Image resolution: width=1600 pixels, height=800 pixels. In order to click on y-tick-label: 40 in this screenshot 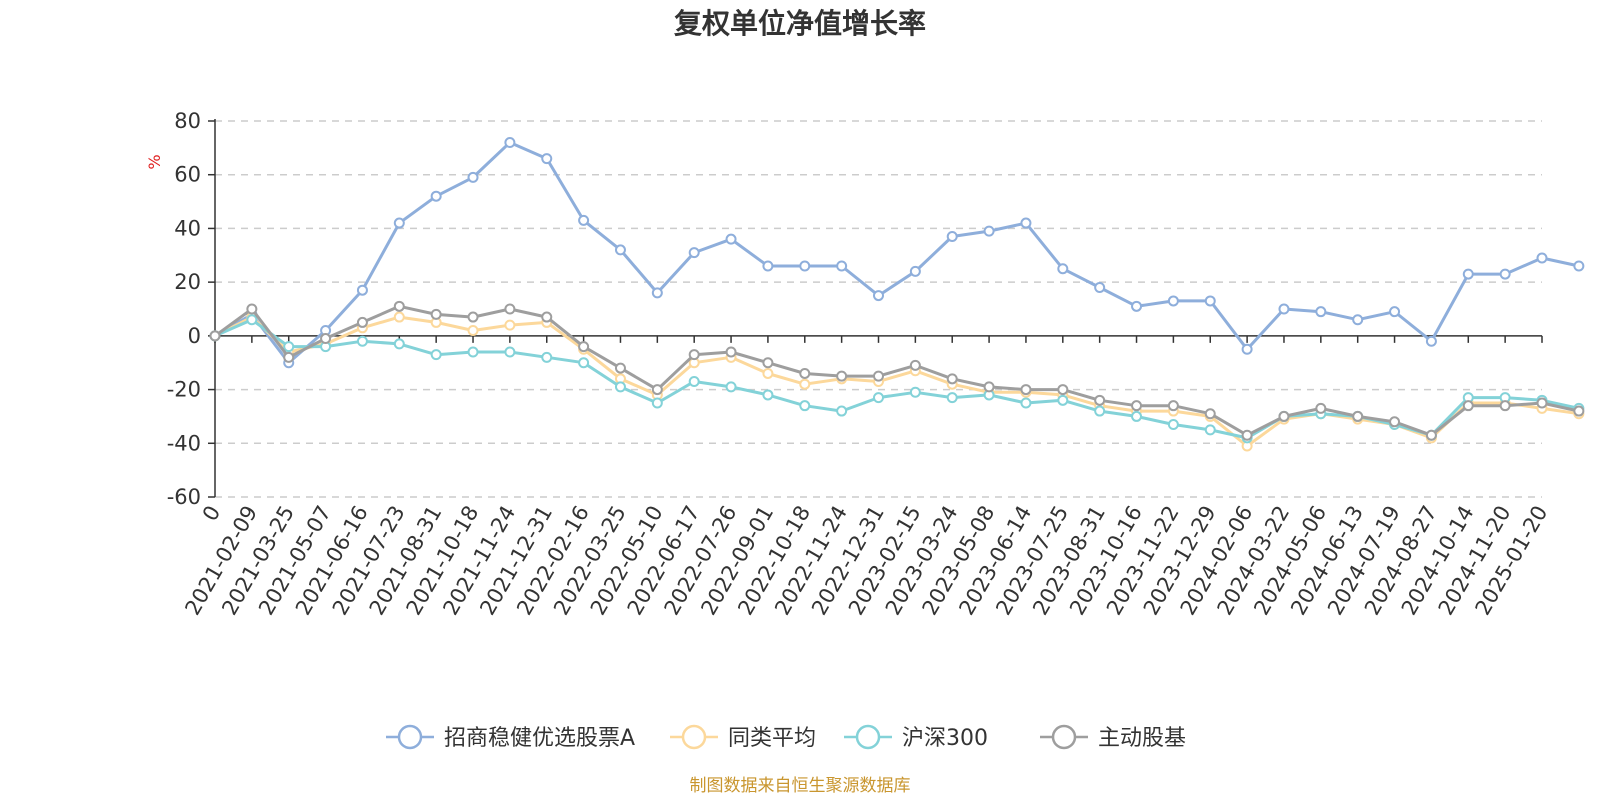, I will do `click(187, 228)`.